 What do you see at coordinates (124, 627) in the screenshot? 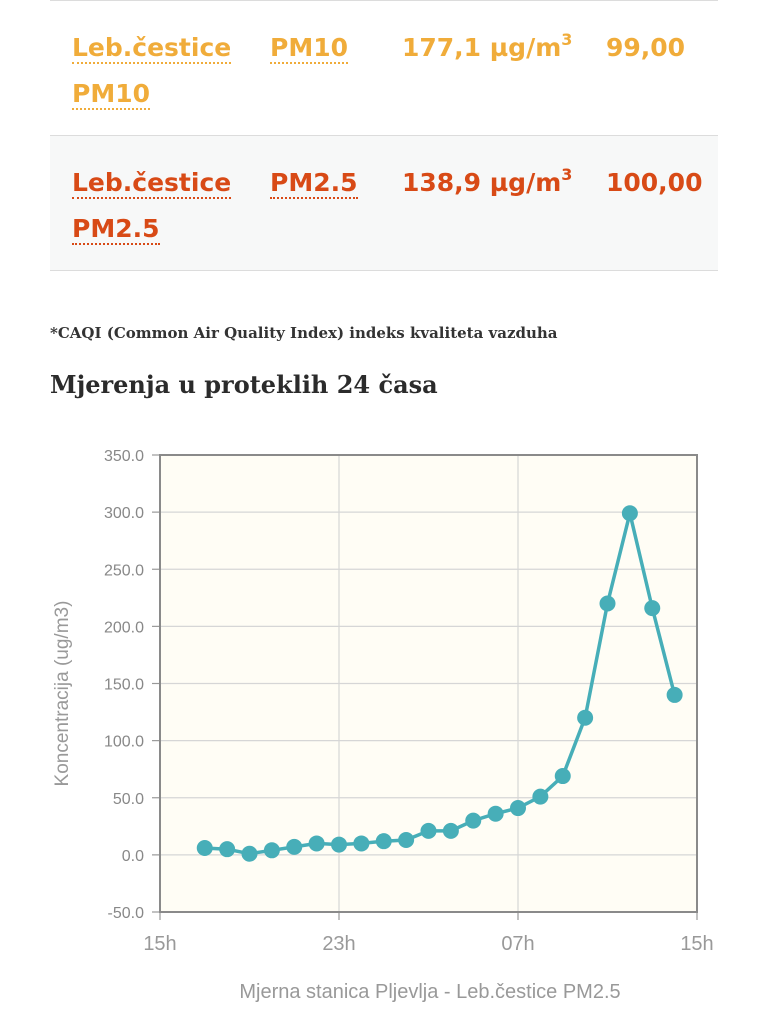
I see `y-tick-label: 200.0` at bounding box center [124, 627].